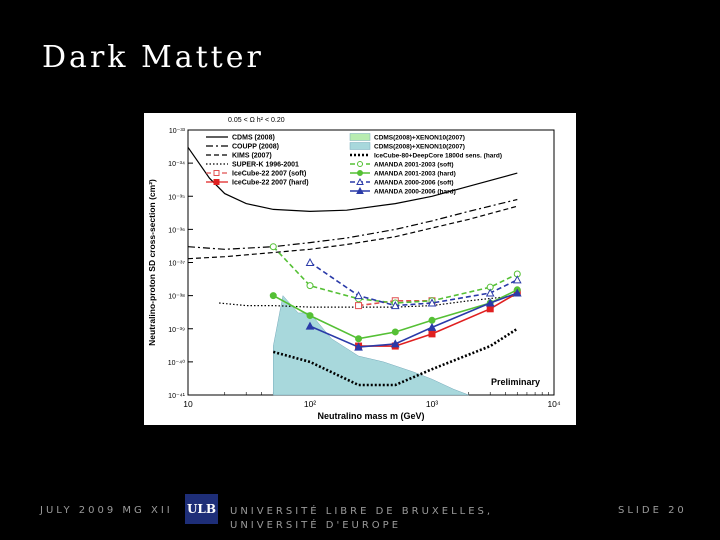 This screenshot has width=720, height=540. What do you see at coordinates (515, 382) in the screenshot?
I see `annotation-preliminary: Preliminary` at bounding box center [515, 382].